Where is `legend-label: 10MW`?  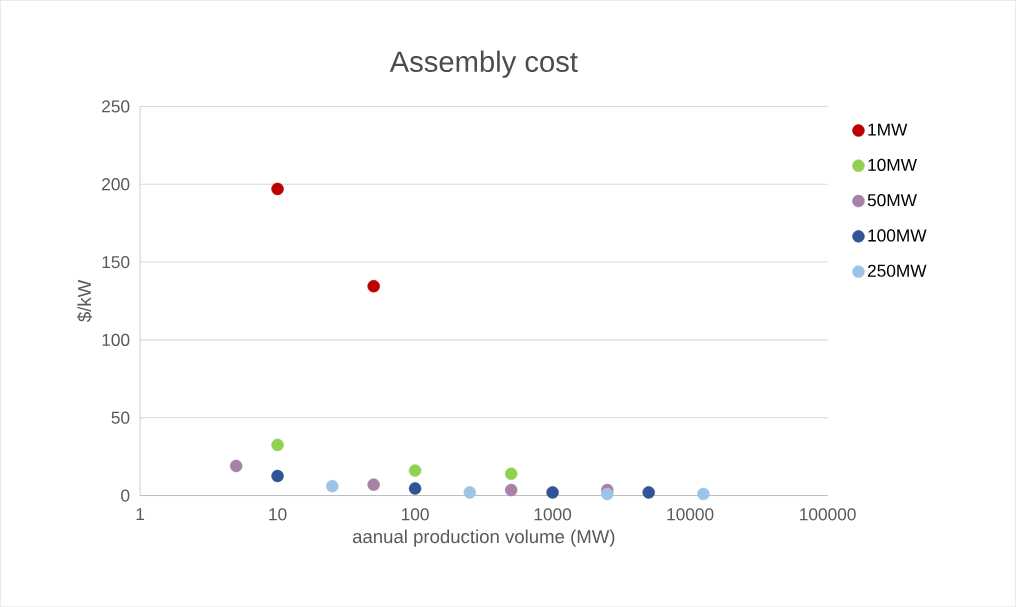 legend-label: 10MW is located at coordinates (892, 164).